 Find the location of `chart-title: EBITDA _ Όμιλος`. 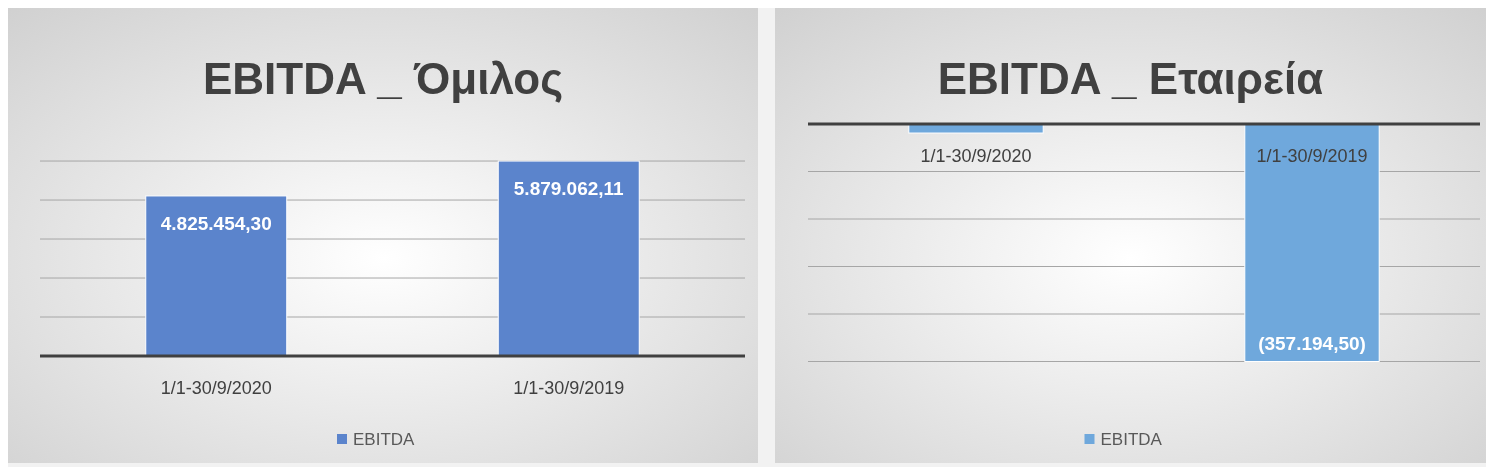

chart-title: EBITDA _ Όμιλος is located at coordinates (383, 78).